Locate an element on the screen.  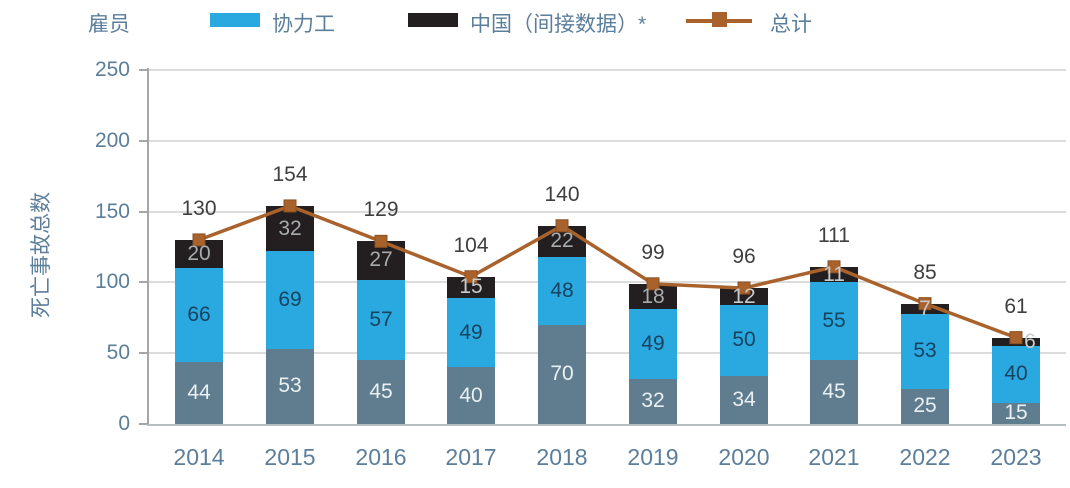
total-value-label-2021: 111 is located at coordinates (834, 235).